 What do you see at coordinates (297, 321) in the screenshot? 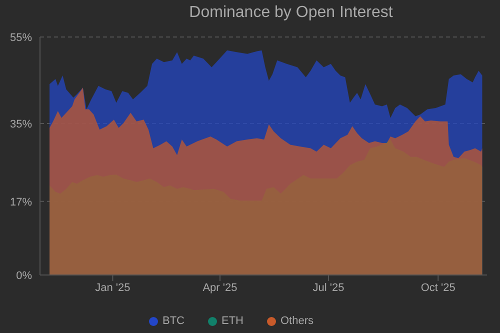
I see `legend-label: Others` at bounding box center [297, 321].